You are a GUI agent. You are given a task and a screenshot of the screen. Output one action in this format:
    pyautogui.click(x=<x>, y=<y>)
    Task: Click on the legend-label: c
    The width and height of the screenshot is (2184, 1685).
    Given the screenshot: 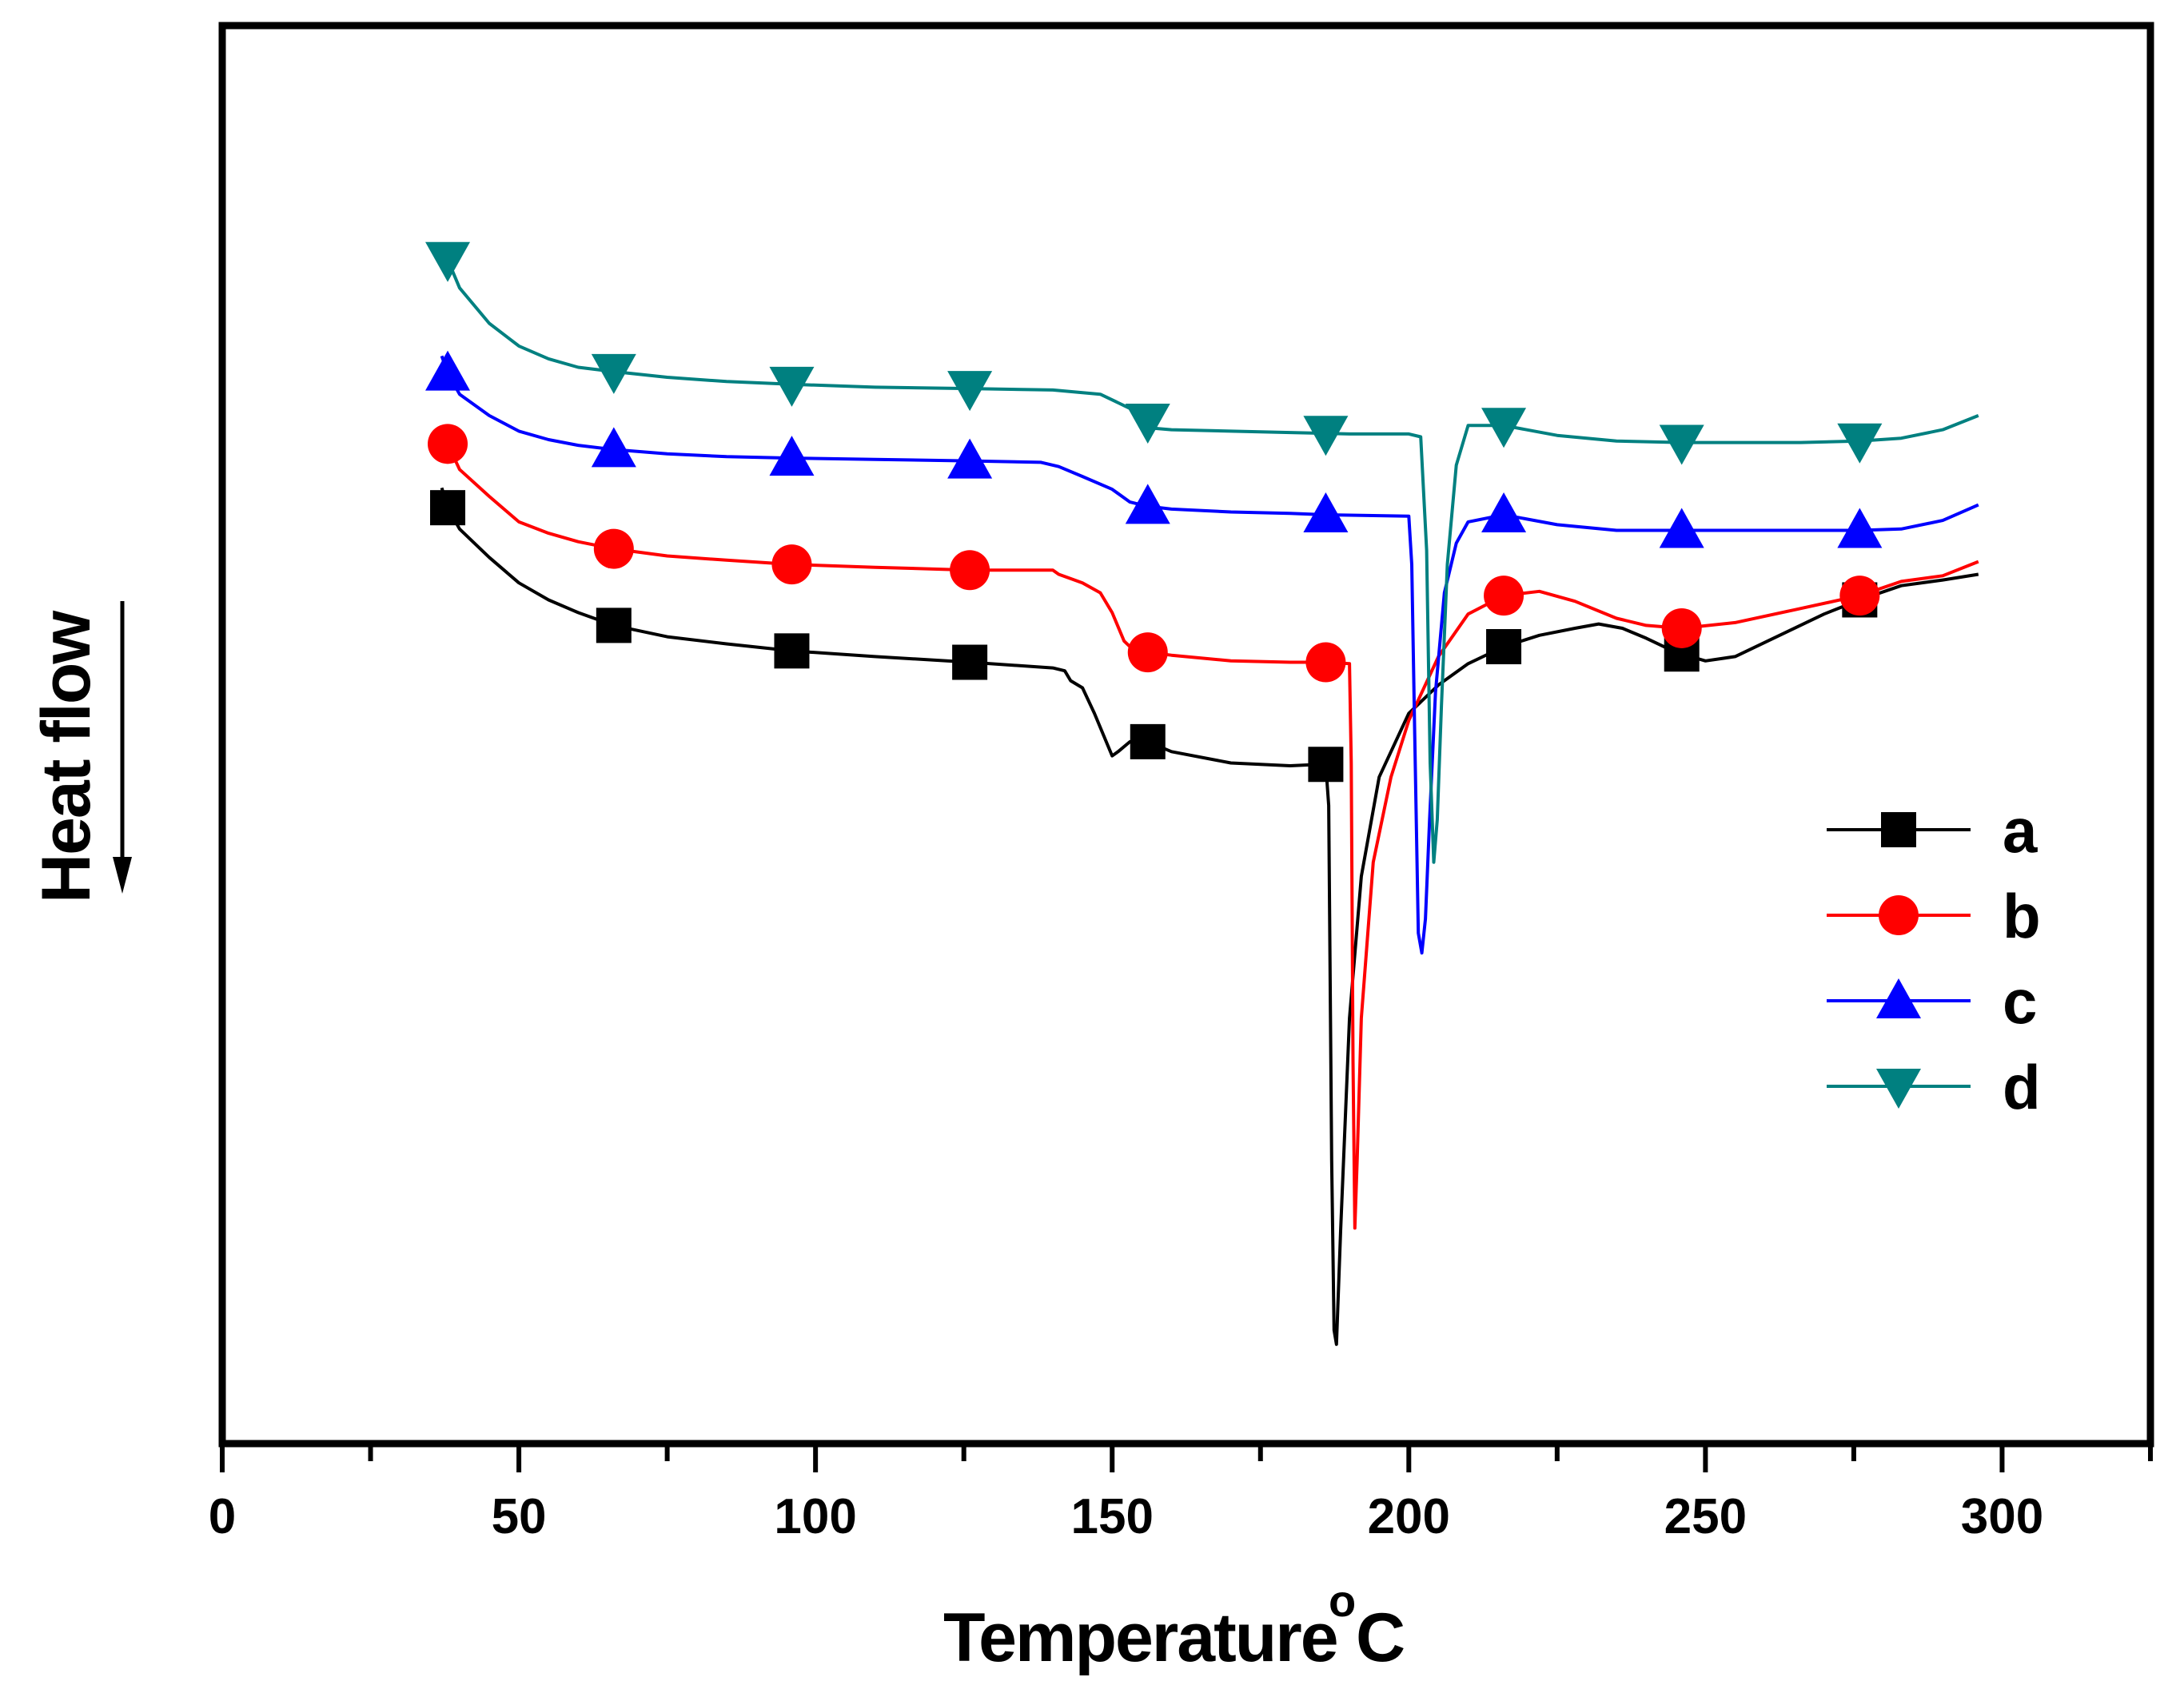 What is the action you would take?
    pyautogui.click(x=2020, y=1002)
    